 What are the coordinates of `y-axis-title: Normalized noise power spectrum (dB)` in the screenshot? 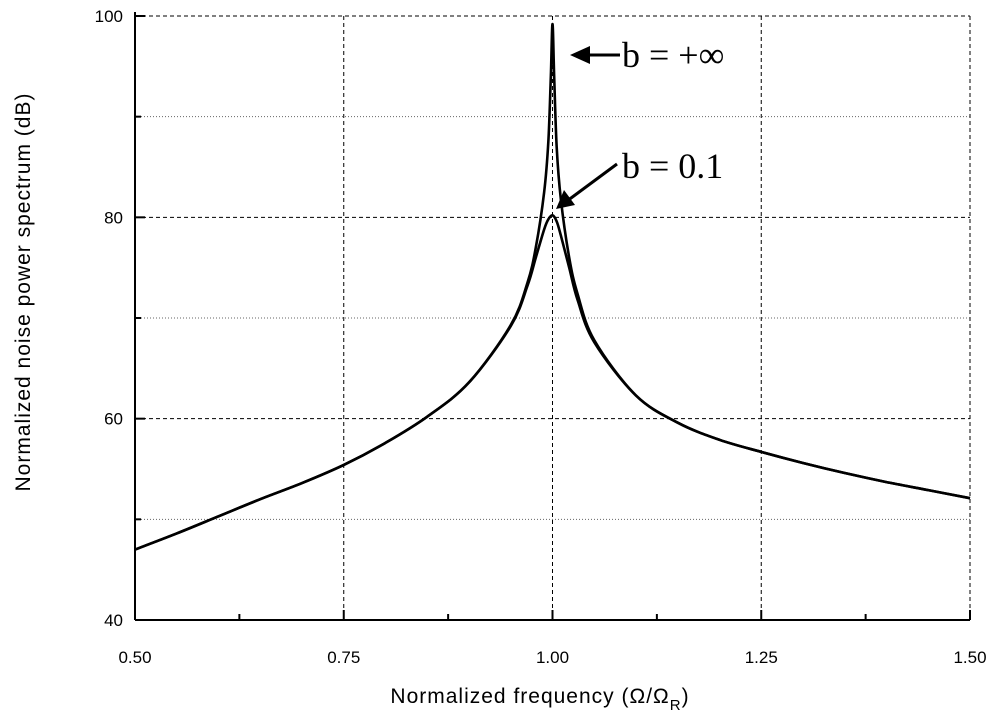 It's located at (23, 292).